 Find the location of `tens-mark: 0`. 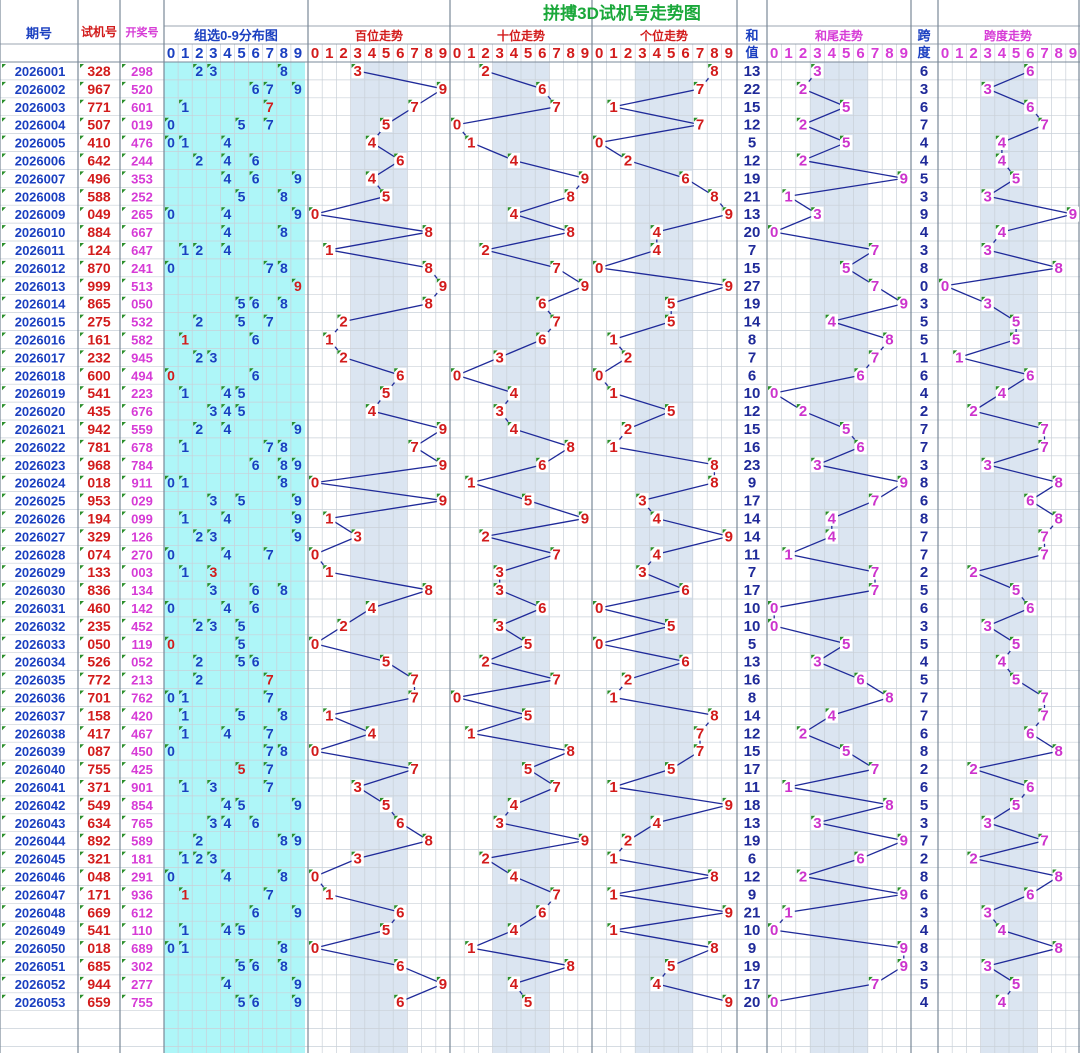

tens-mark: 0 is located at coordinates (457, 375).